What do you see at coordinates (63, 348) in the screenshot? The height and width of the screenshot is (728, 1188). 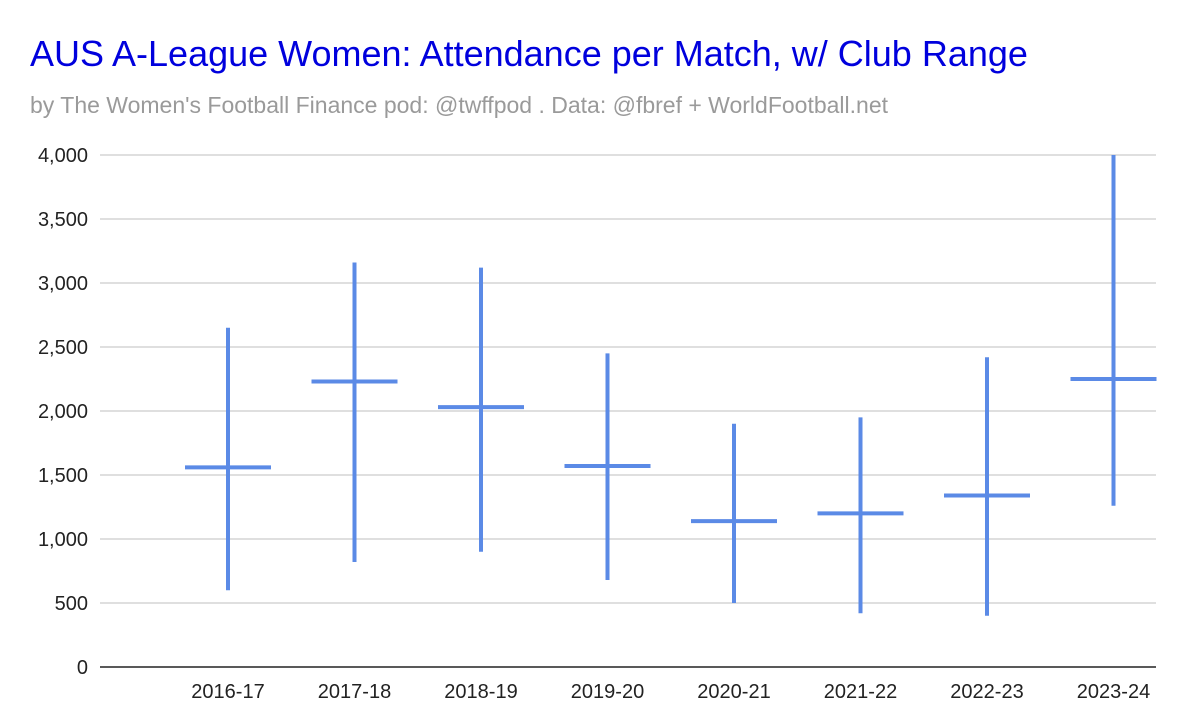 I see `y-tick-label: 2,500` at bounding box center [63, 348].